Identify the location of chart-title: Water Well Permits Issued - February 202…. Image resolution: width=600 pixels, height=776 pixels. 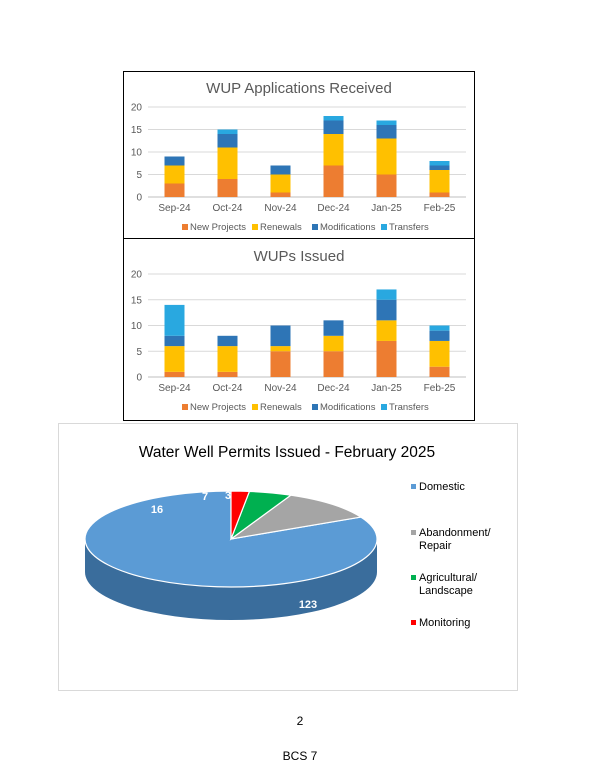
(287, 452).